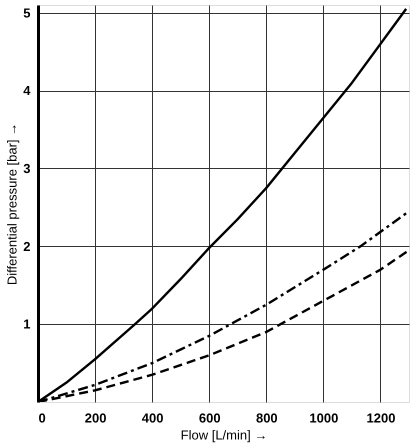 The image size is (414, 447). I want to click on x-tick-label: 800, so click(267, 418).